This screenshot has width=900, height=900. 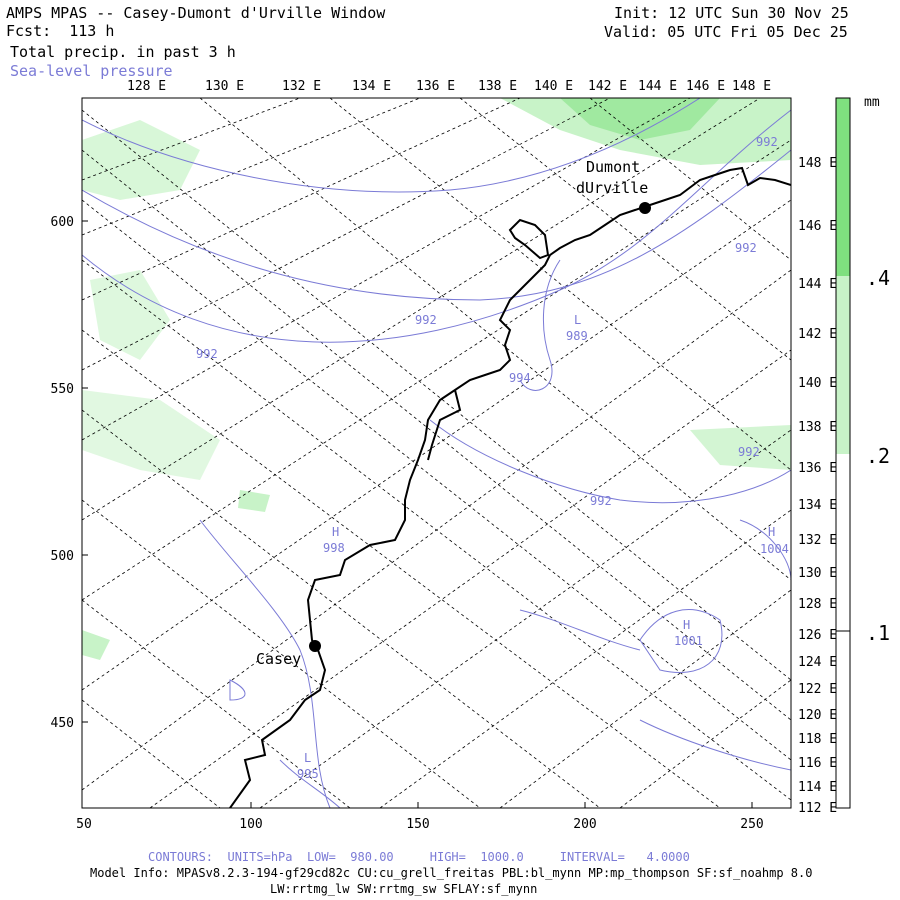 What do you see at coordinates (751, 86) in the screenshot?
I see `top-lon-label: 148 E` at bounding box center [751, 86].